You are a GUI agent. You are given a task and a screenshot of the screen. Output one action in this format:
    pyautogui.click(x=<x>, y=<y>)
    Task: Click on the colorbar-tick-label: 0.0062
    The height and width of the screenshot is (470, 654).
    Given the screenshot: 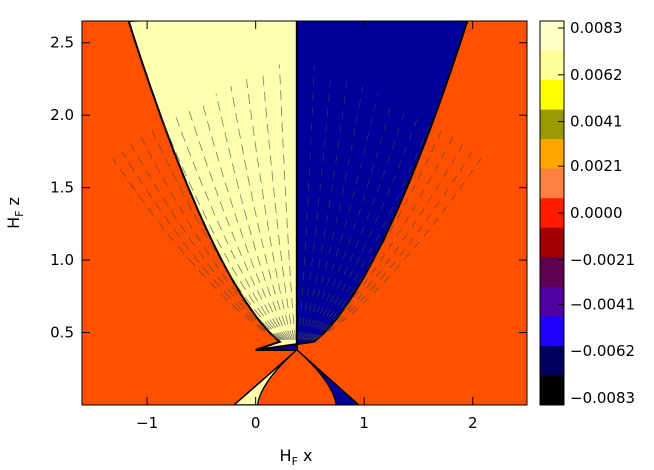 What is the action you would take?
    pyautogui.click(x=596, y=75)
    